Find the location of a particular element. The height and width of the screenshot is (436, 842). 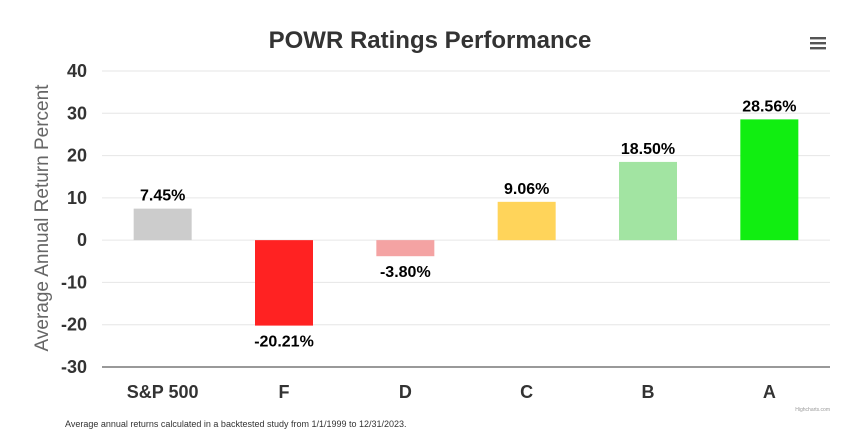

data-label: -20.21% is located at coordinates (284, 342).